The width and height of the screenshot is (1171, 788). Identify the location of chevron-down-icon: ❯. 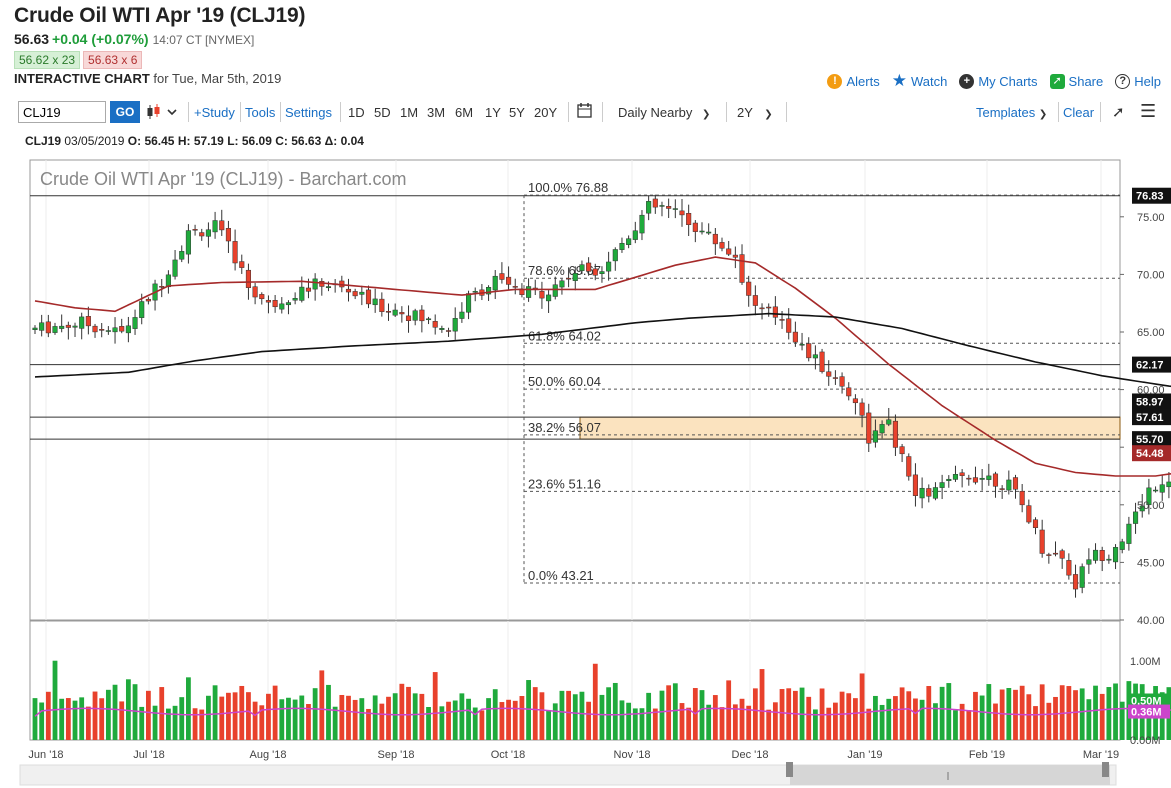
(706, 114).